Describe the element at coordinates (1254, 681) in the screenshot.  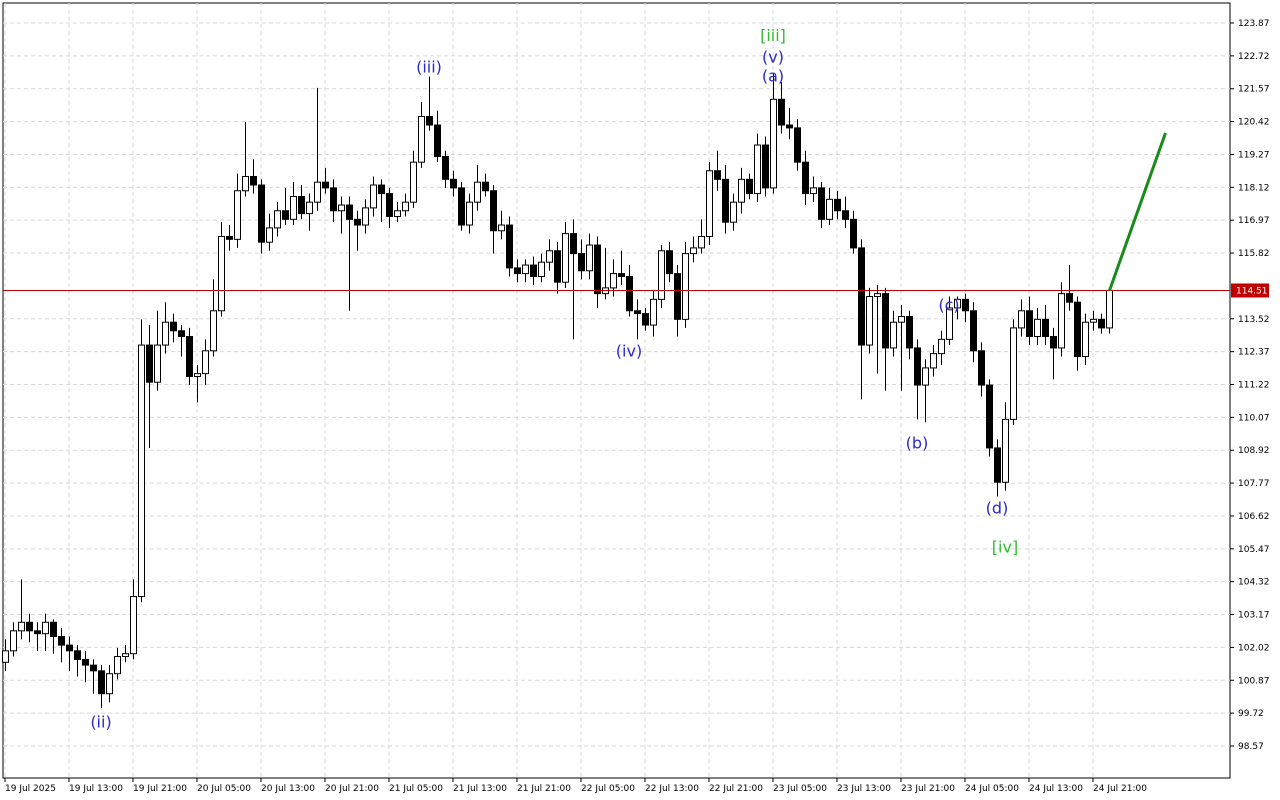
I see `y-tick-label: 100.87` at that location.